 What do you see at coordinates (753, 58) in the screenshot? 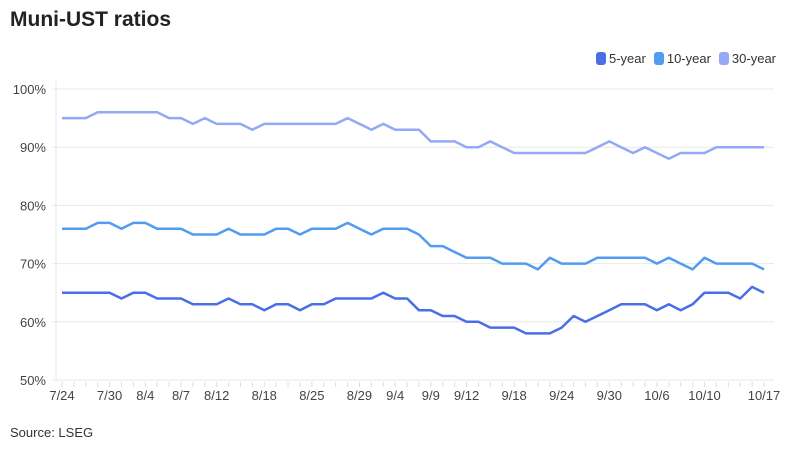
I see `legend-label: 30-year` at bounding box center [753, 58].